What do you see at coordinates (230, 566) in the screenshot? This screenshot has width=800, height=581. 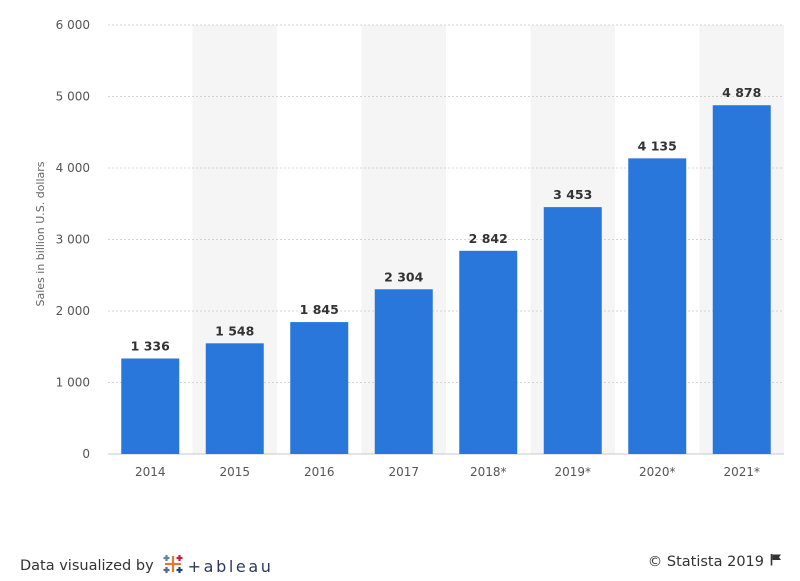 I see `tableau-wordmark: +ableau` at bounding box center [230, 566].